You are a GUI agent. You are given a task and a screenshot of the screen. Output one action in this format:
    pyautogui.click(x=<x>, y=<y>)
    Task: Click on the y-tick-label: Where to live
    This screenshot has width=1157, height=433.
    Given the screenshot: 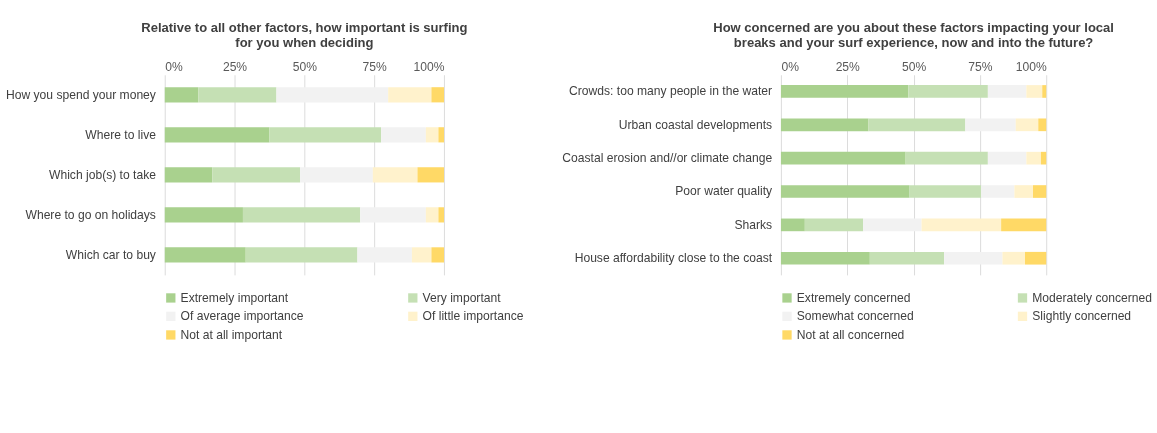 What is the action you would take?
    pyautogui.click(x=121, y=134)
    